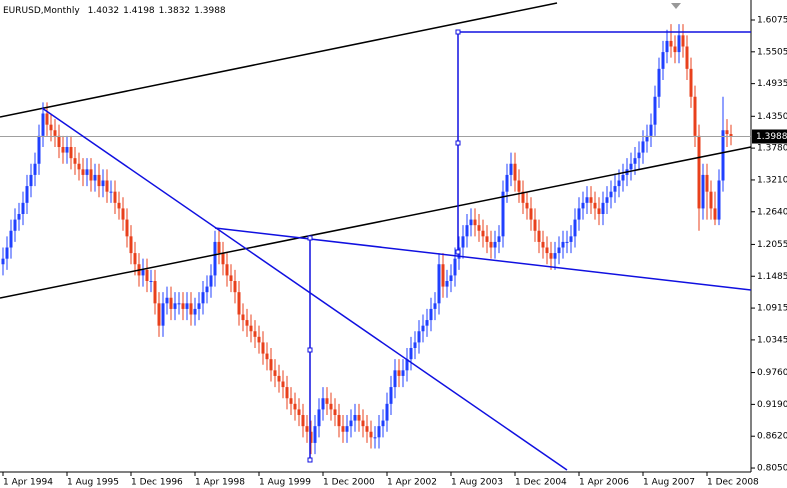  I want to click on open-value: 1.4032, so click(104, 11).